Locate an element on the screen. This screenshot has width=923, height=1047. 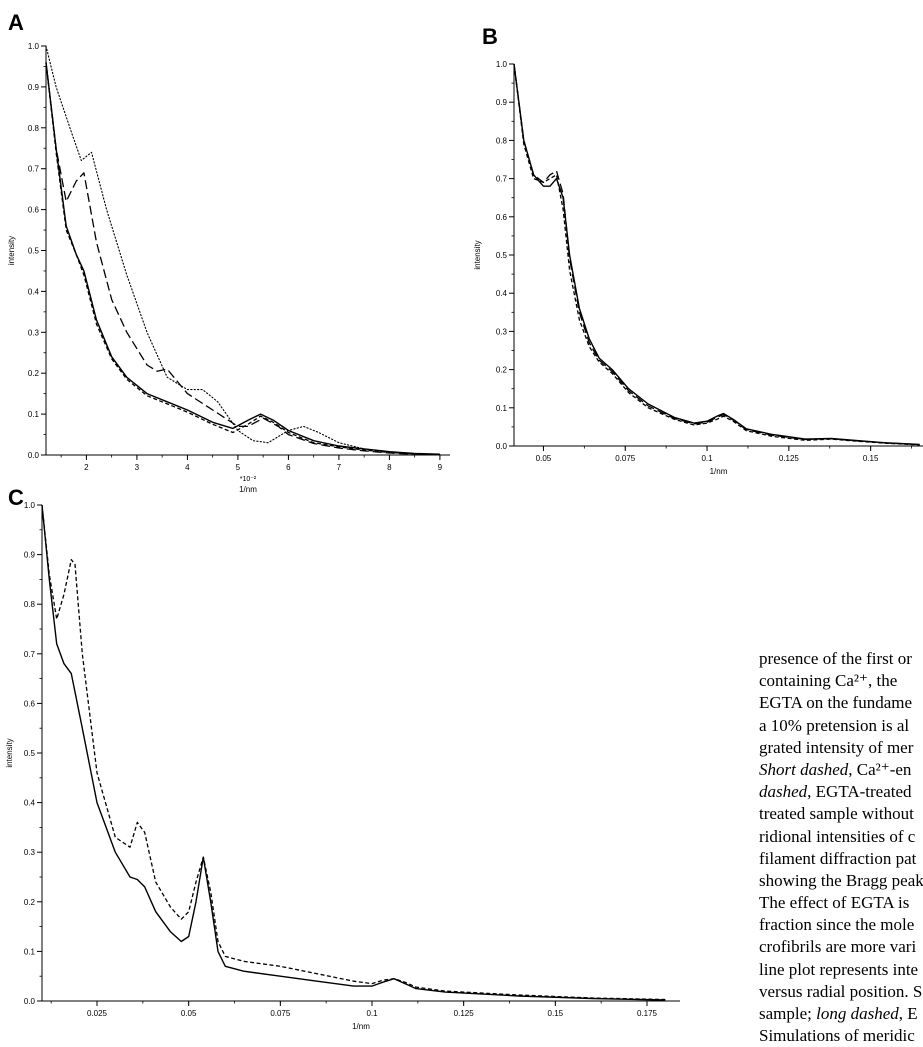
x-tick-label: 2 is located at coordinates (86, 467).